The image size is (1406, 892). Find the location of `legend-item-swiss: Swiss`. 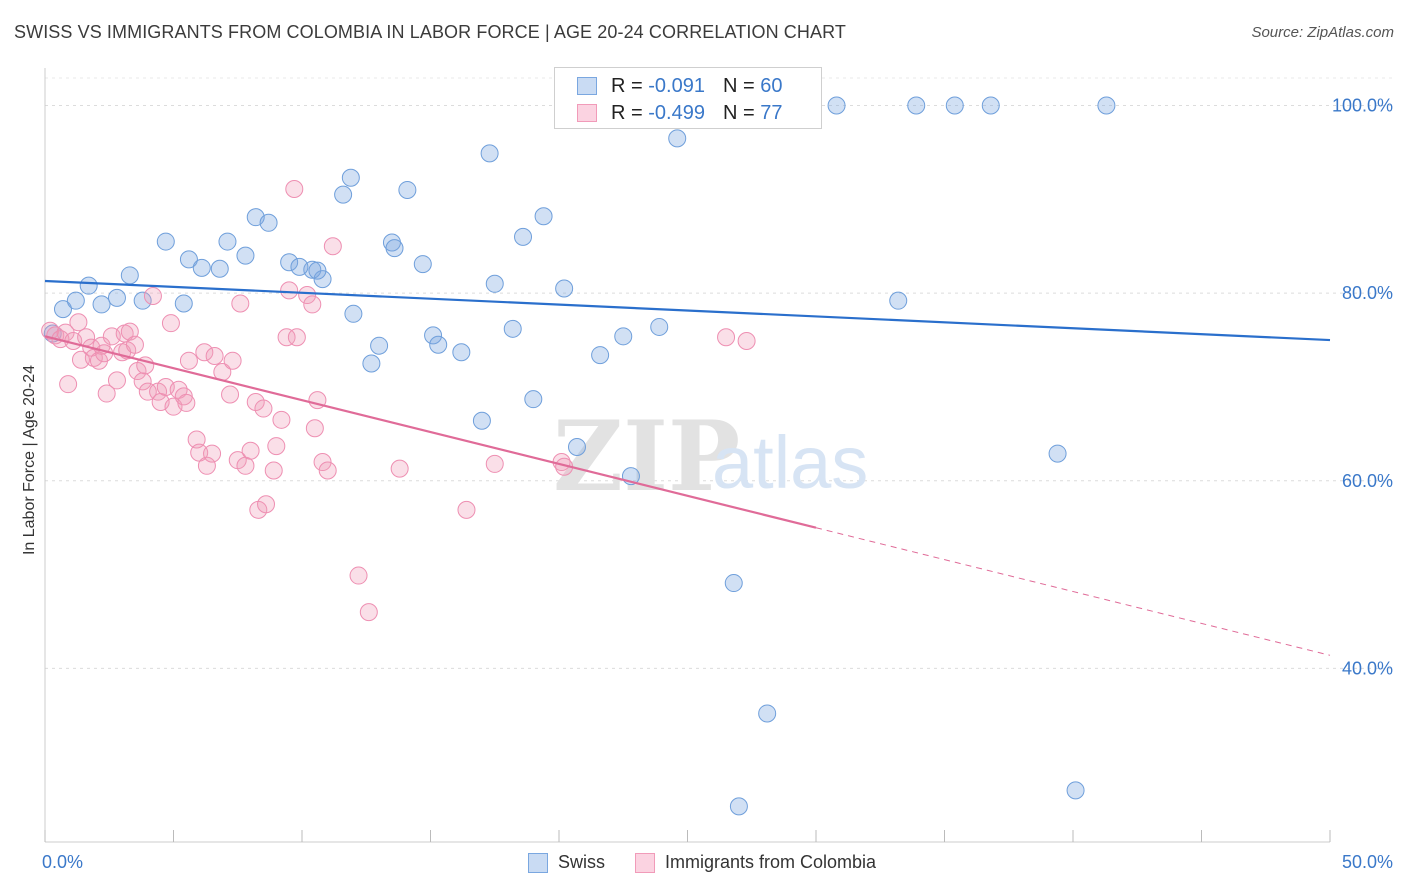

legend-item-swiss: Swiss is located at coordinates (566, 862).